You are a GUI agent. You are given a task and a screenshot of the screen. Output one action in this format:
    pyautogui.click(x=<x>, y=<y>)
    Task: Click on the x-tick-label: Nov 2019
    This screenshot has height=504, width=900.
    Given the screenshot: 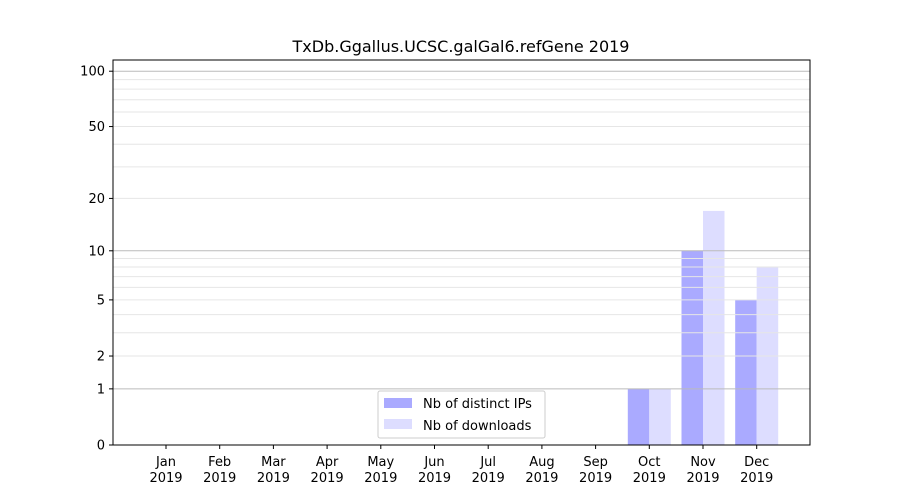 What is the action you would take?
    pyautogui.click(x=702, y=470)
    